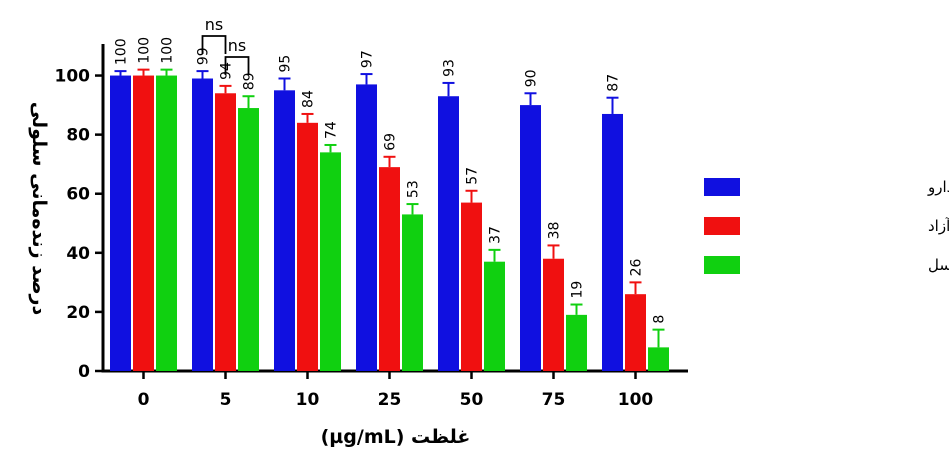  Describe the element at coordinates (84, 372) in the screenshot. I see `y-tick-label: 0` at that location.